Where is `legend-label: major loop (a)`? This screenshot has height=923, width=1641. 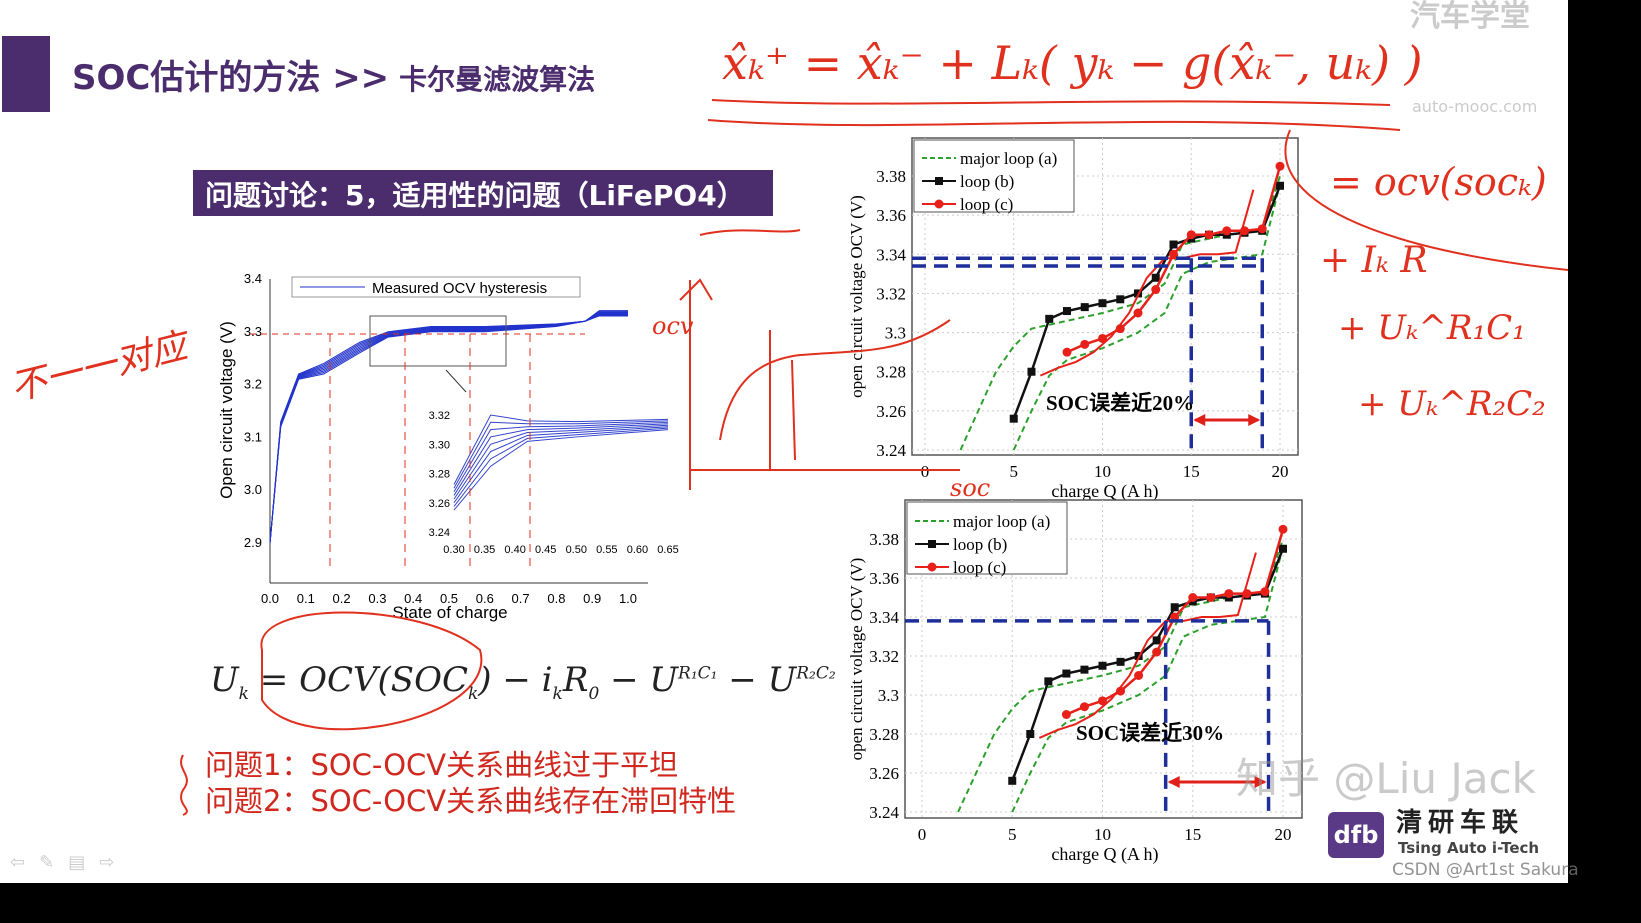
legend-label: major loop (a) is located at coordinates (1001, 521).